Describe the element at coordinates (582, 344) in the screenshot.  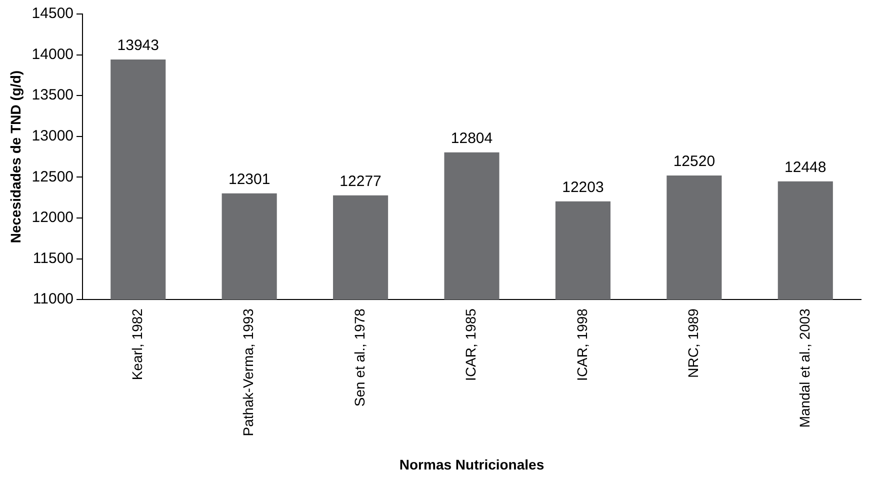
I see `x-tick-label: ICAR, 1998` at that location.